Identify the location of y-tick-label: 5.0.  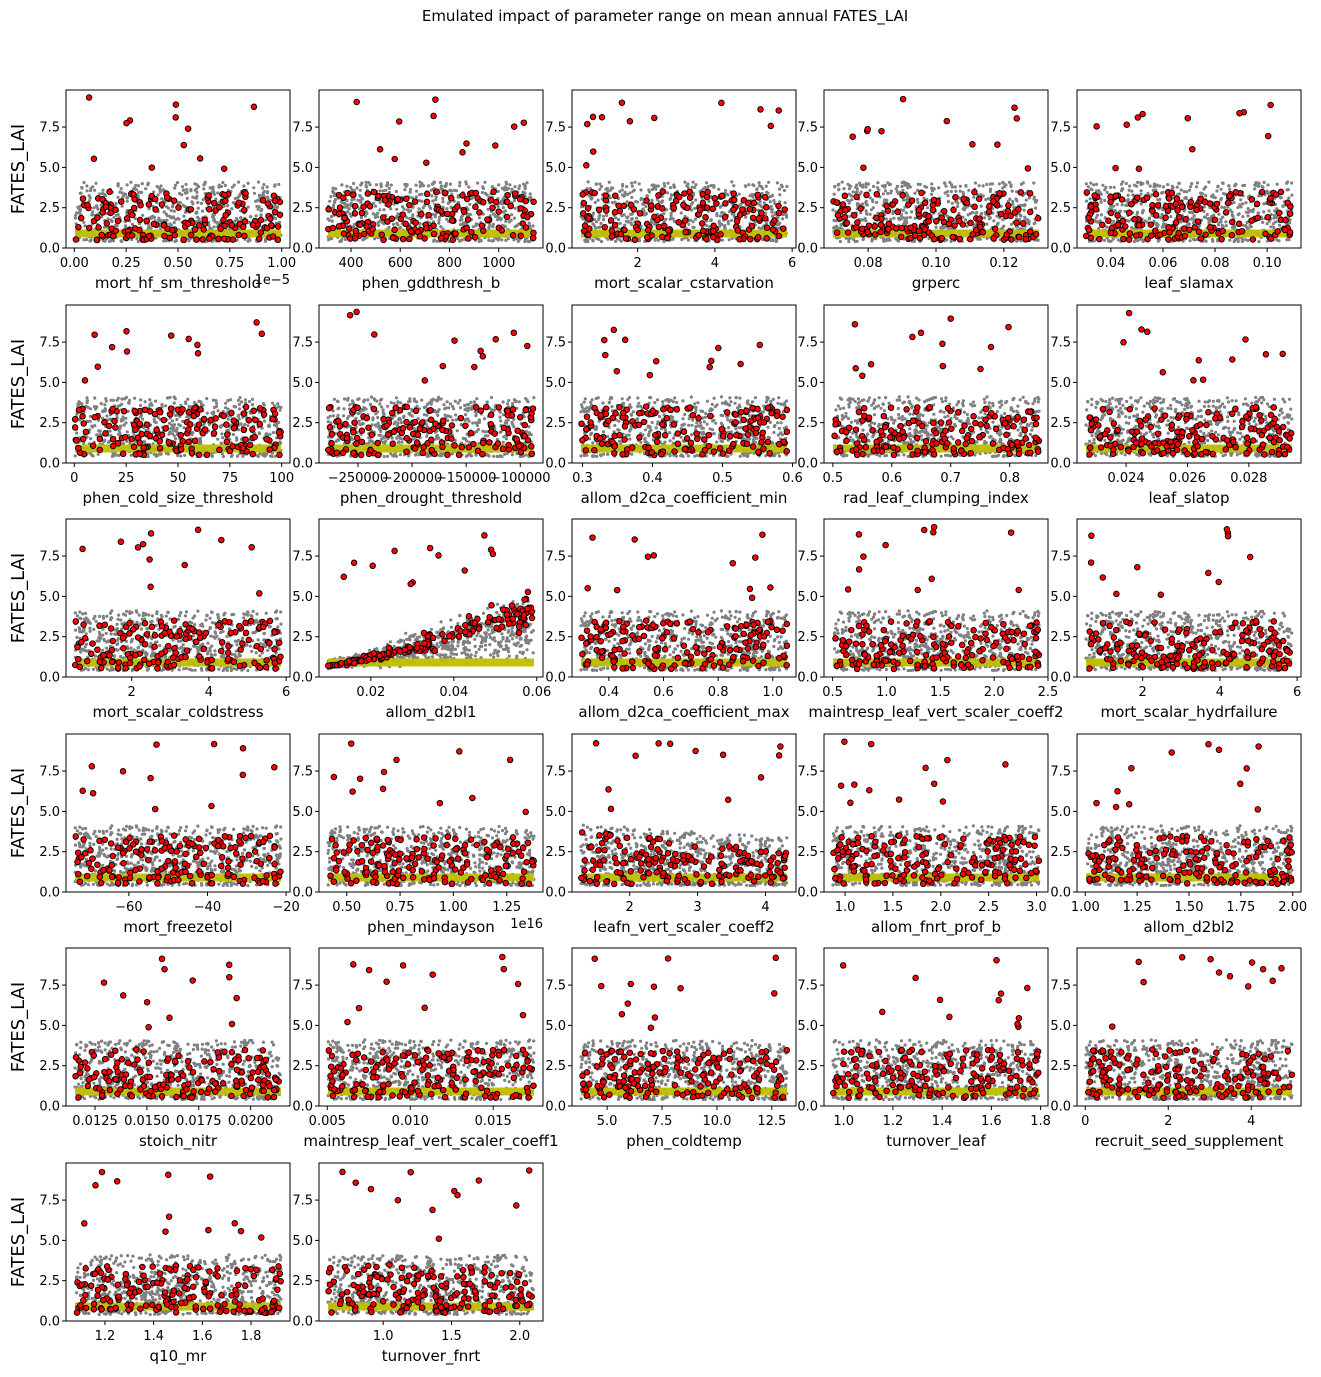
(555, 168).